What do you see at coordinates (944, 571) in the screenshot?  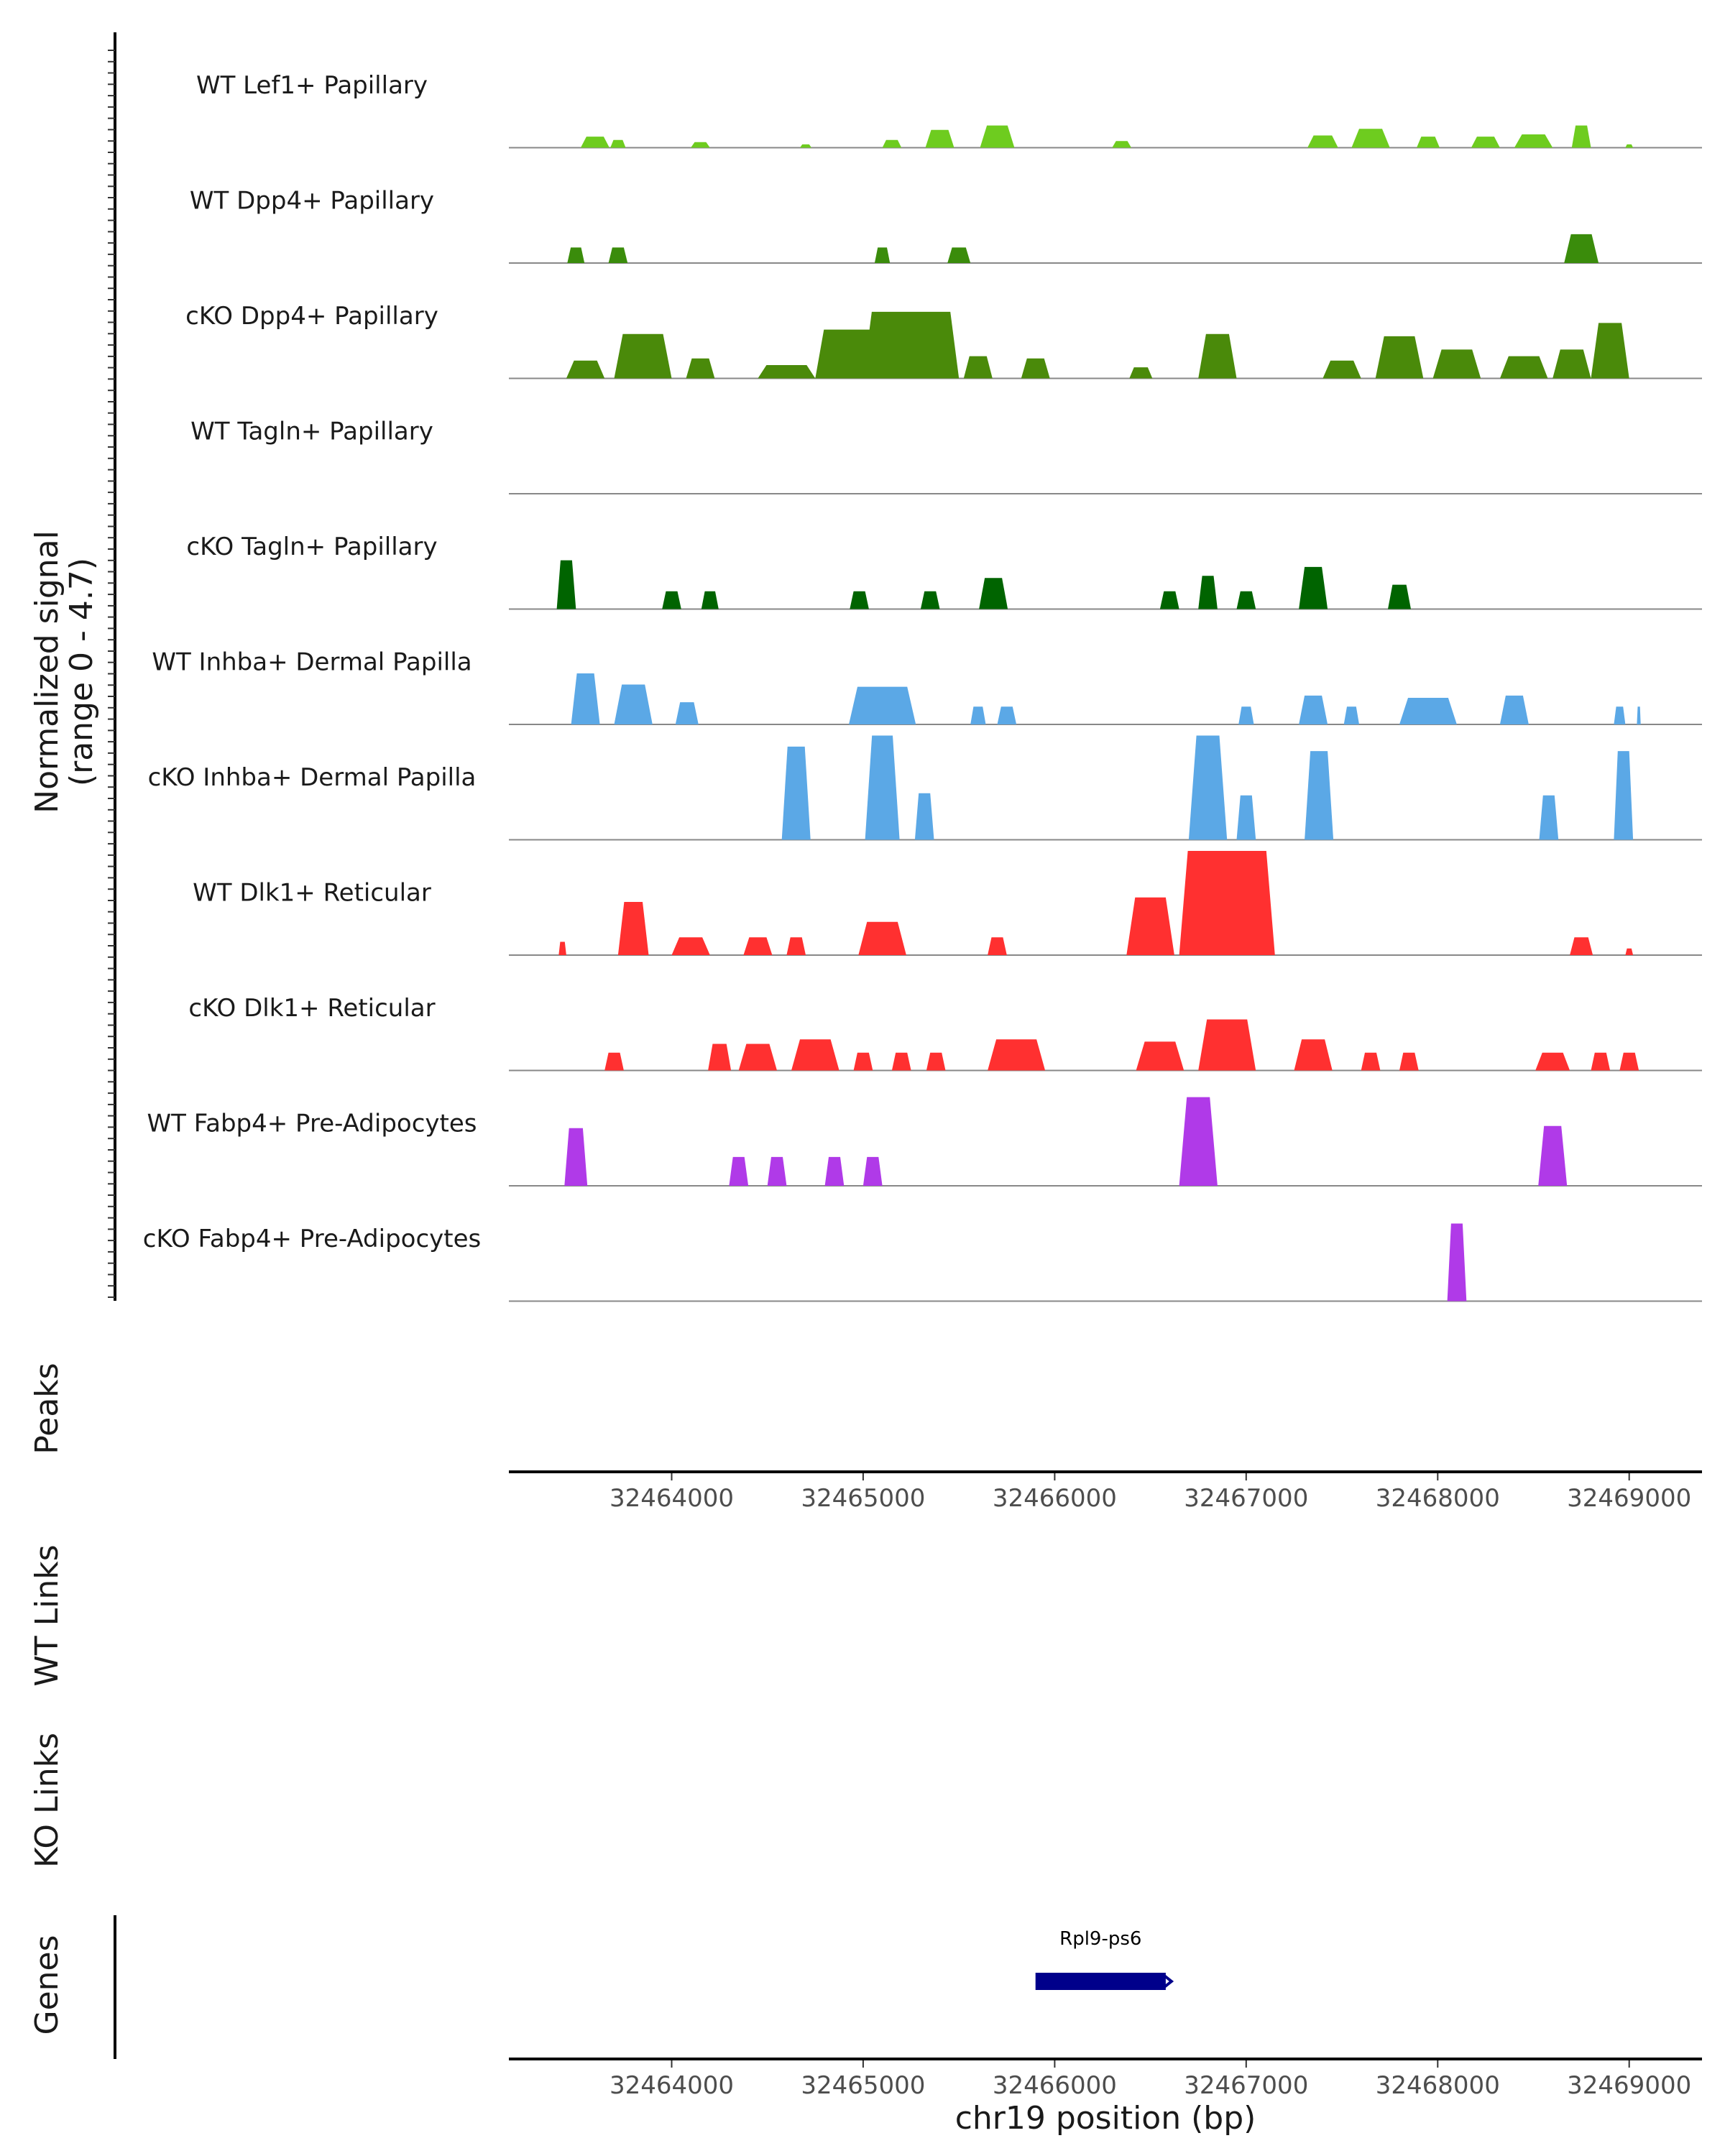 I see `coverage-track: cKO Tagln+ Papillary` at bounding box center [944, 571].